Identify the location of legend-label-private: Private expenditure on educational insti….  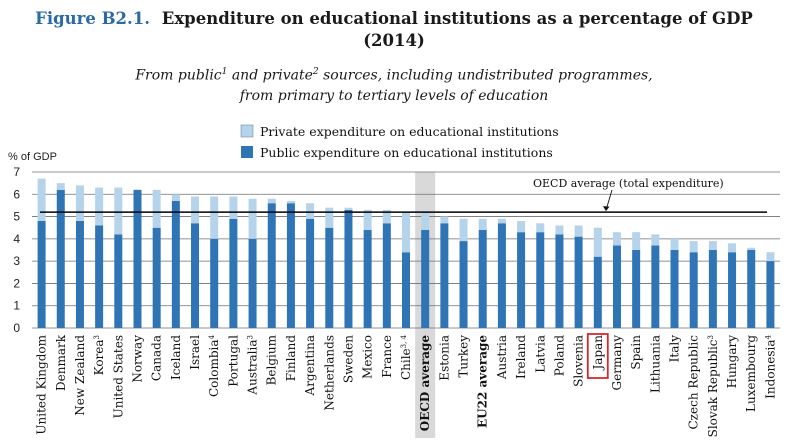
(409, 131).